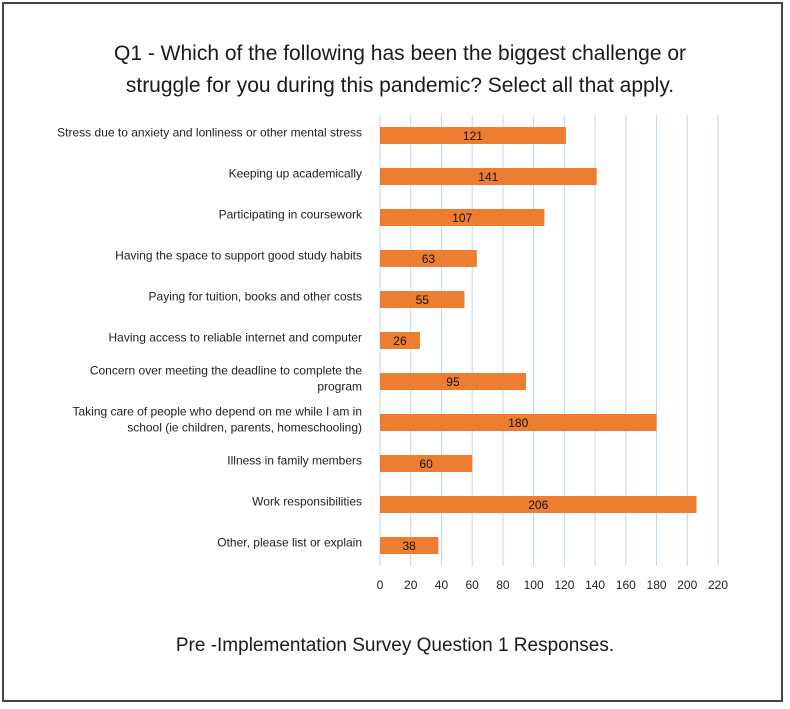 This screenshot has width=790, height=709. I want to click on data-labels: 121 141 107 63 55 26 95 180 60 206 38, so click(470, 341).